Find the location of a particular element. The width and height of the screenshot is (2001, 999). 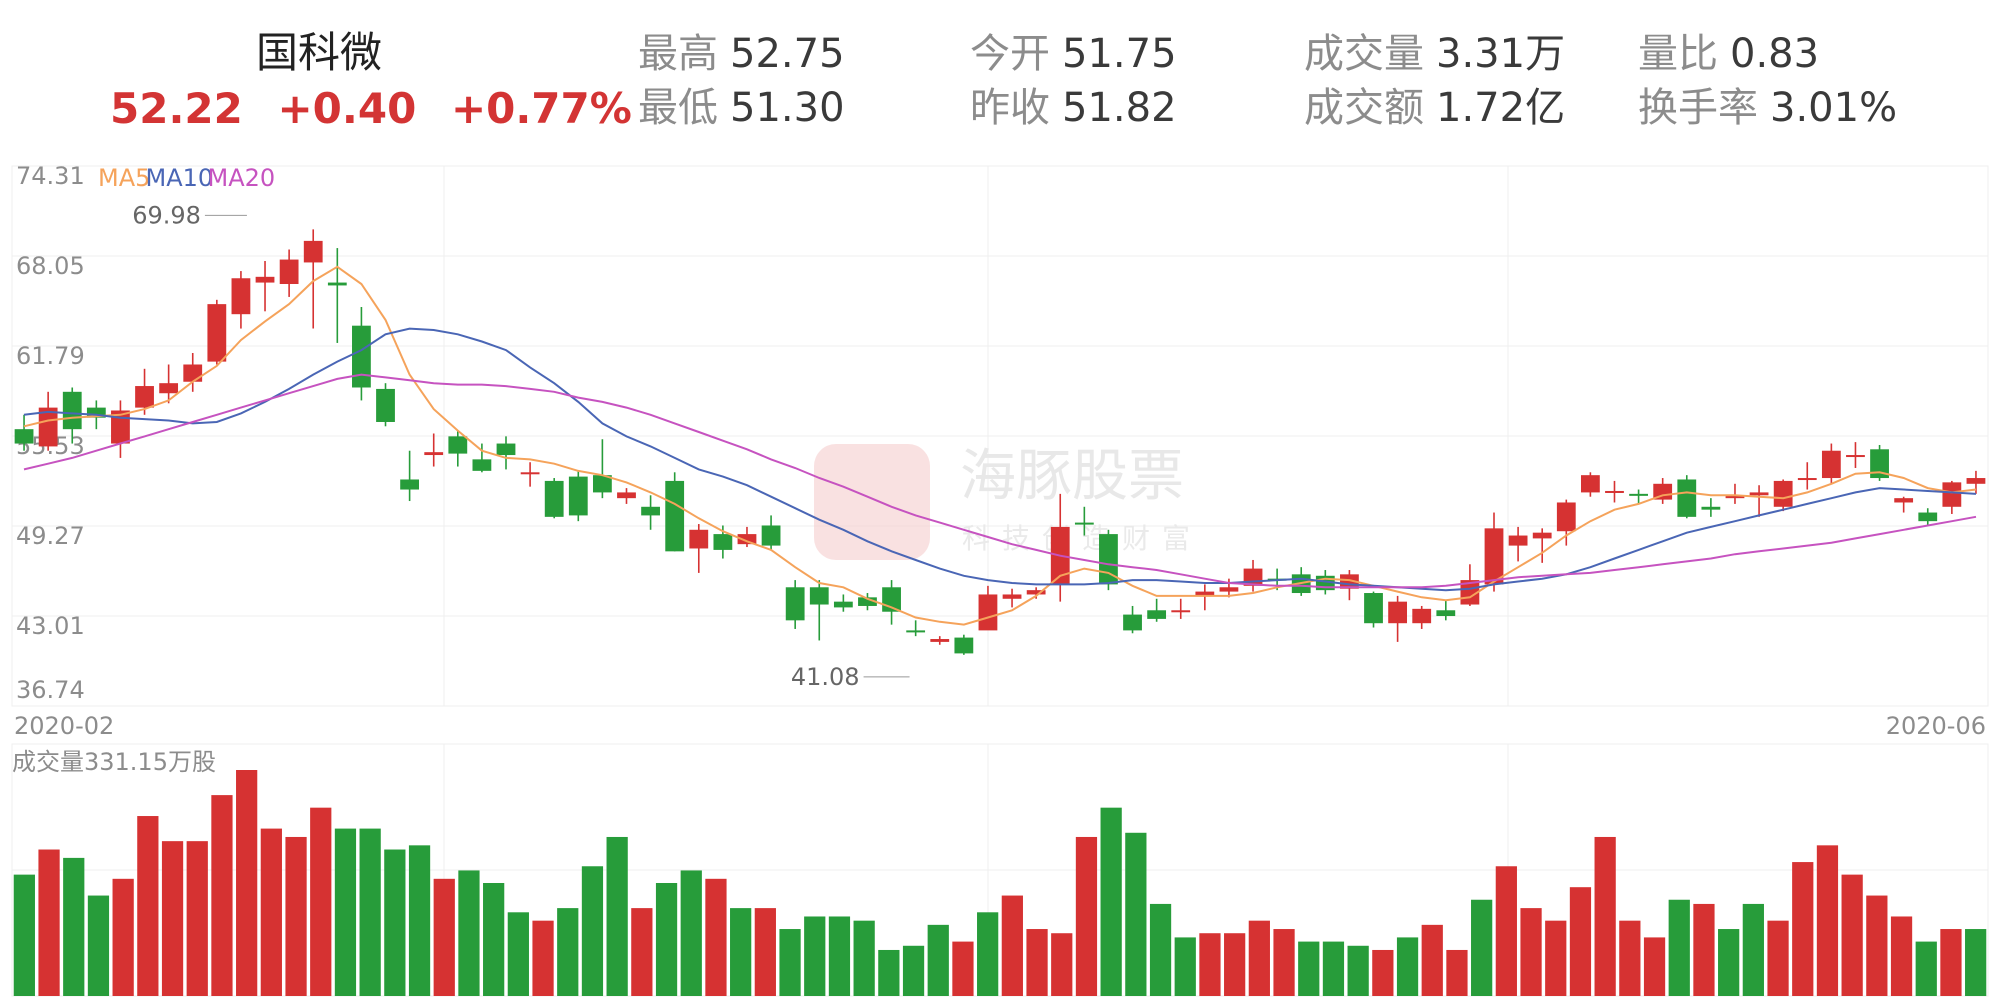

price-row: 52.22 +0.40 +0.77% is located at coordinates (381, 109).